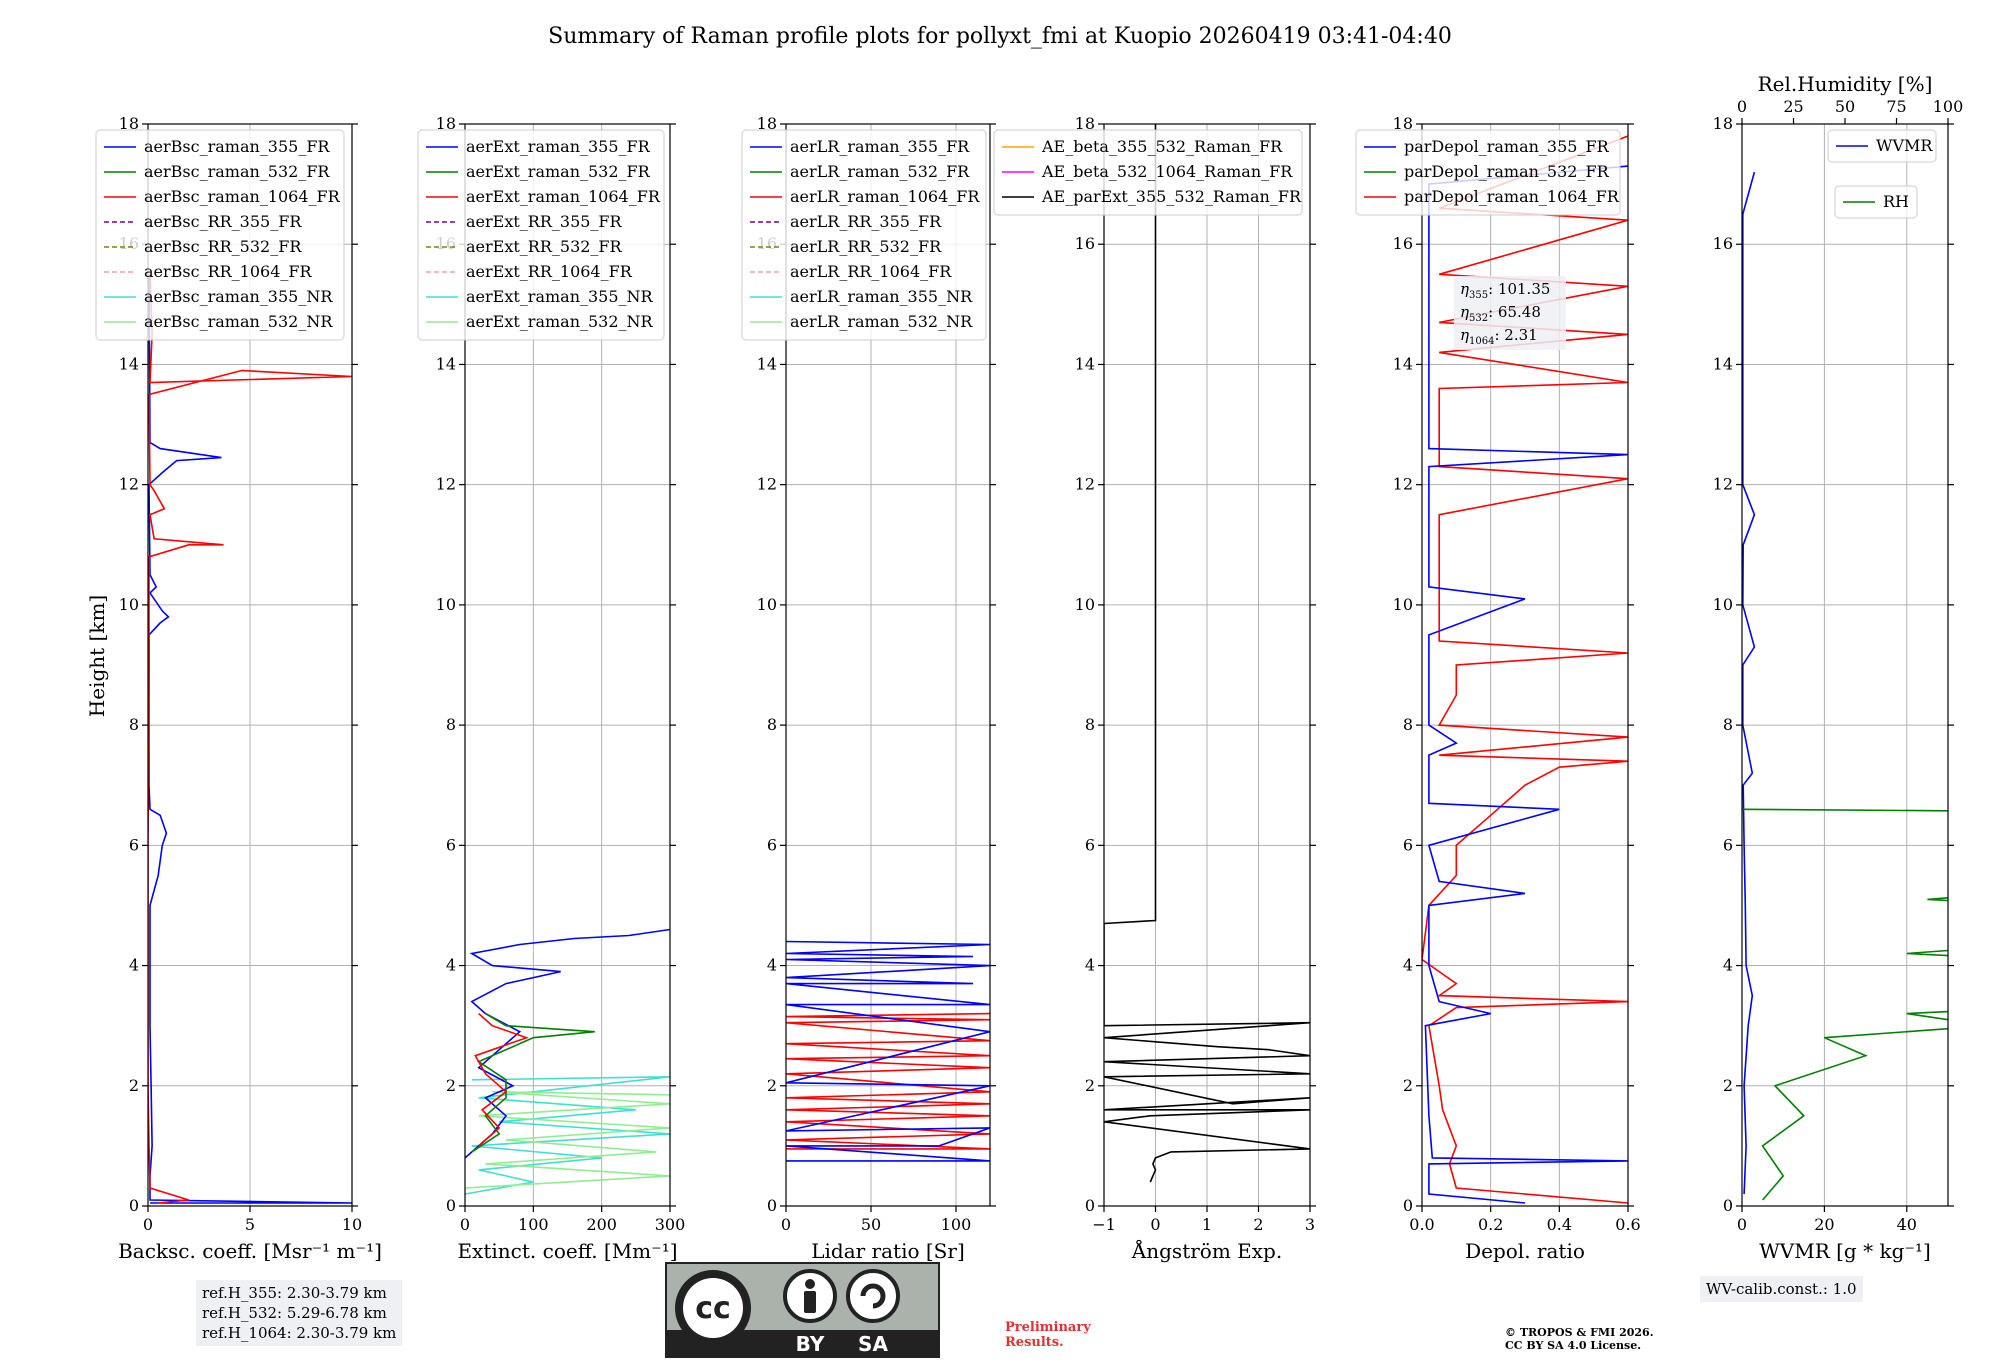  What do you see at coordinates (1171, 196) in the screenshot?
I see `legend-label: AE_parExt_355_532_Raman_FR` at bounding box center [1171, 196].